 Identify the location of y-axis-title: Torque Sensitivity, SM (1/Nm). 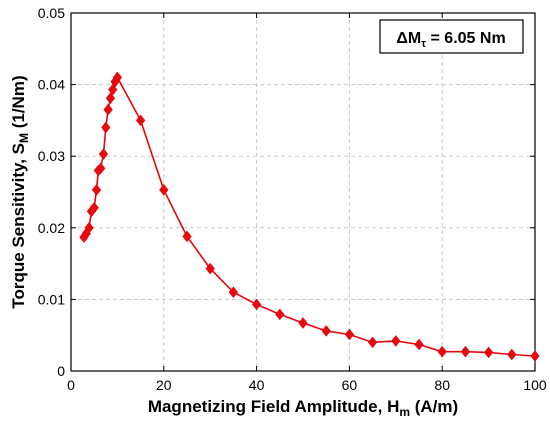
(20, 191).